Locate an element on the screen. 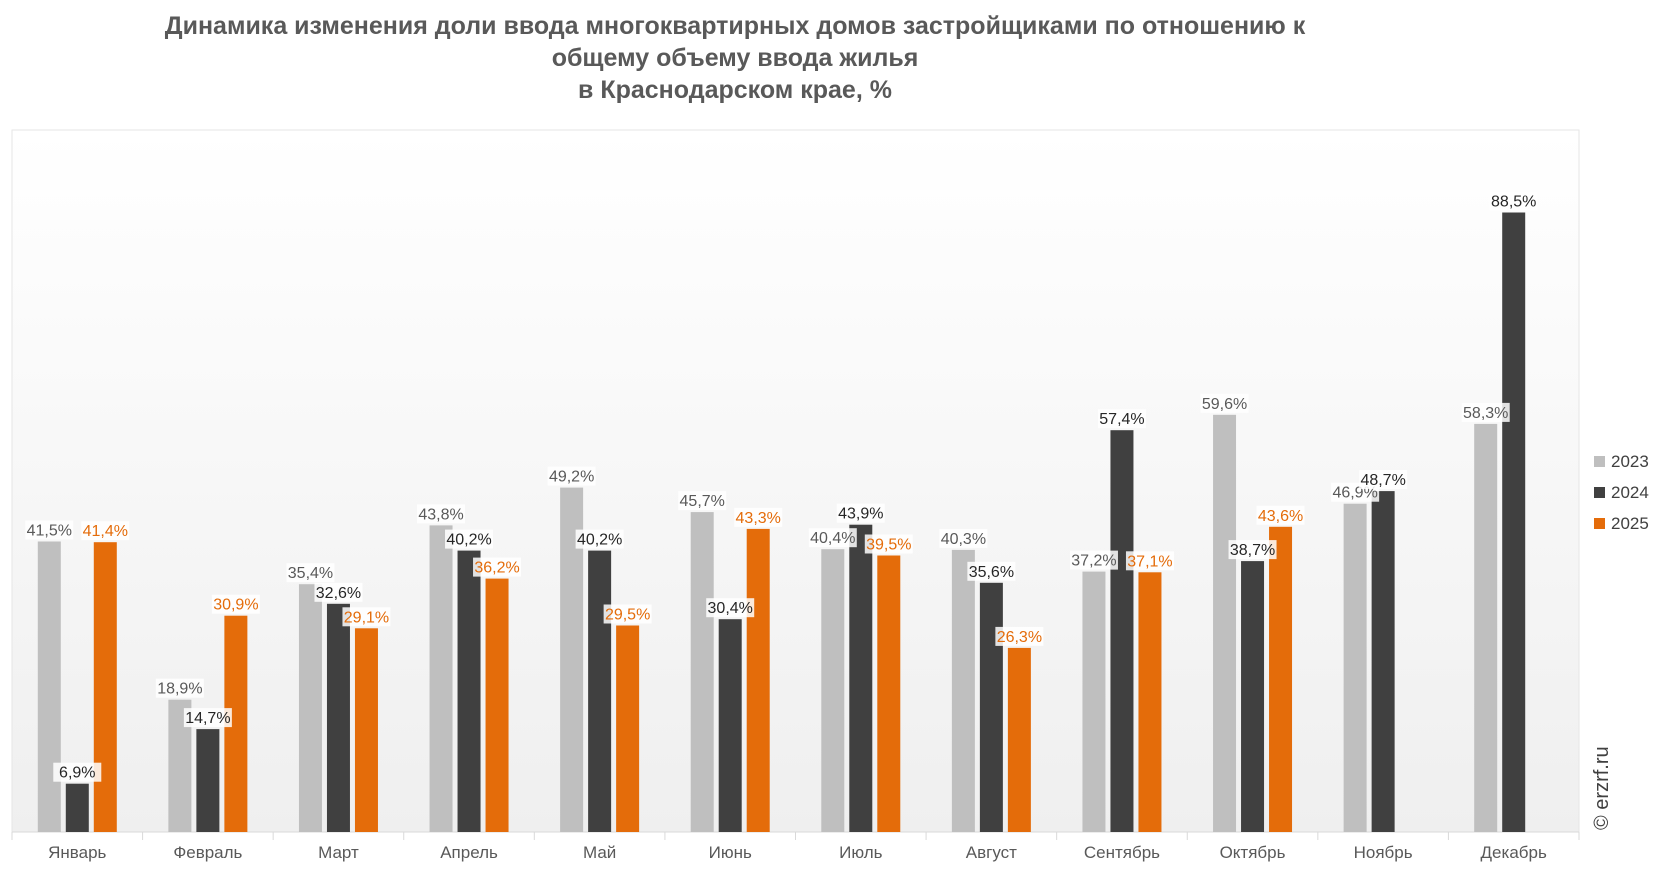 The width and height of the screenshot is (1666, 872). data-label-2025-5: 43,3% is located at coordinates (758, 518).